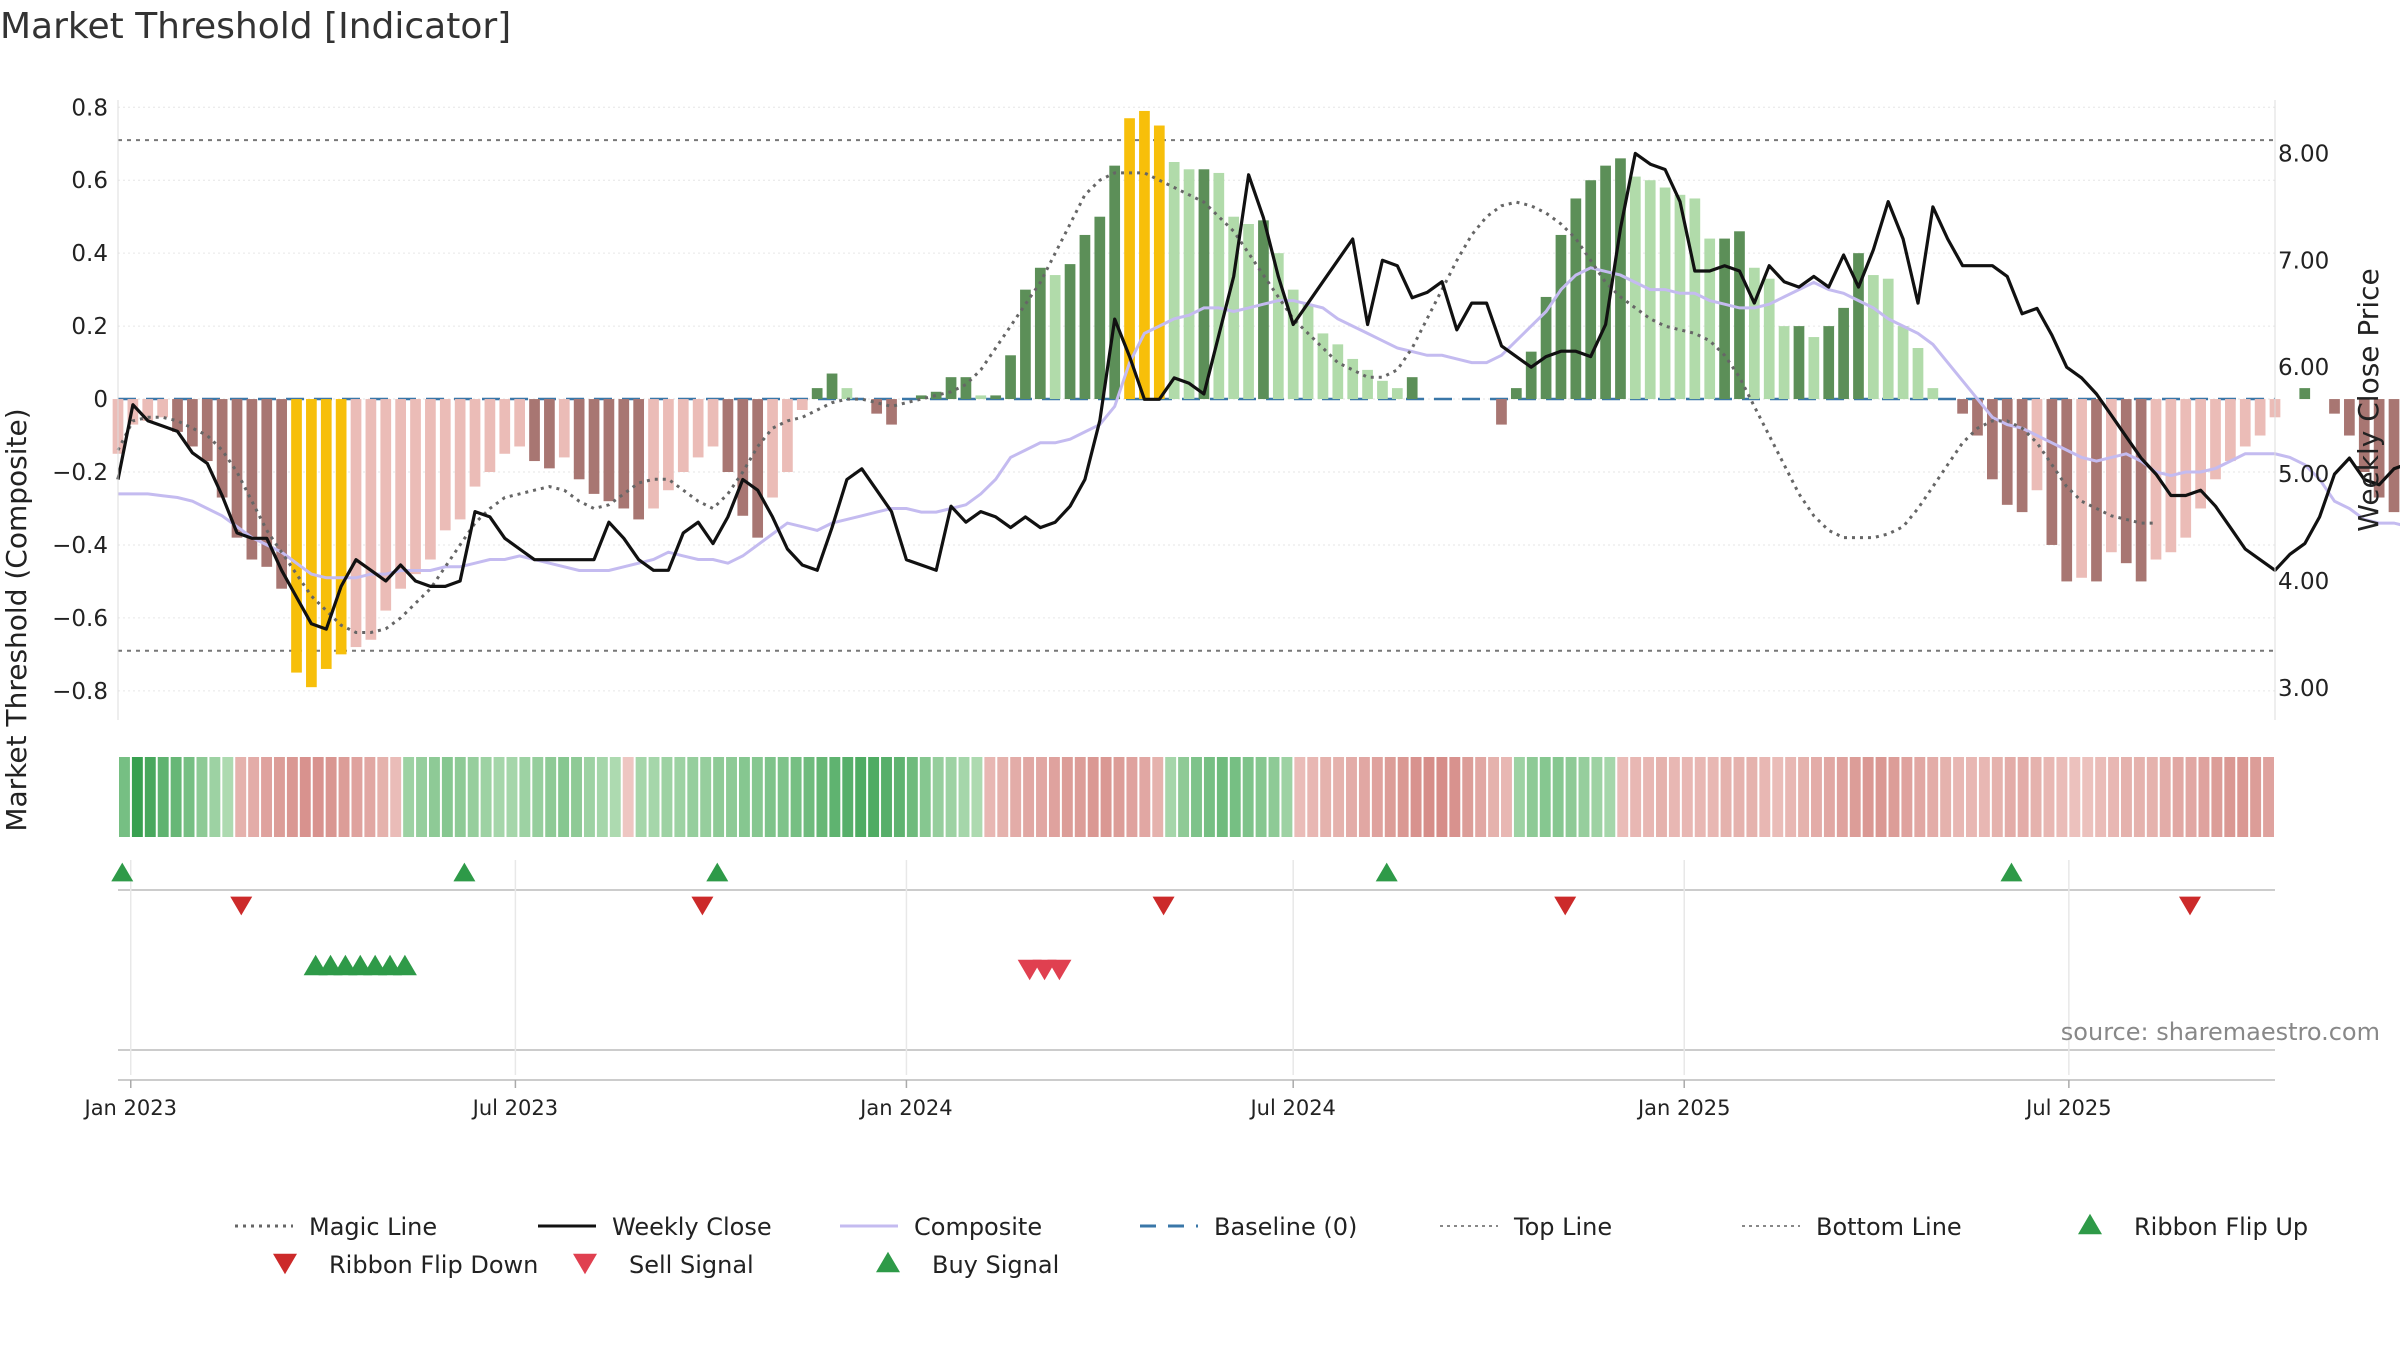 The width and height of the screenshot is (2400, 1350). Describe the element at coordinates (1059, 970) in the screenshot. I see `sell-signal-marker` at that location.